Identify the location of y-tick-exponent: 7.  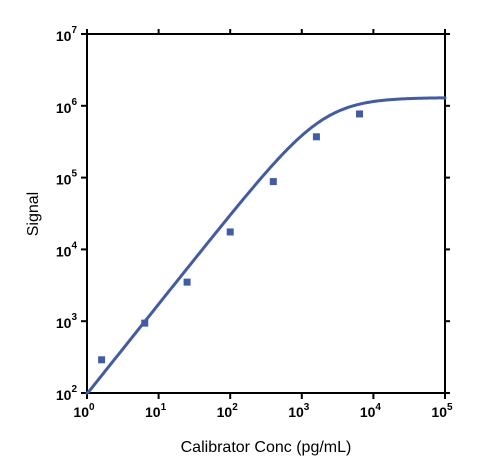
(74, 30).